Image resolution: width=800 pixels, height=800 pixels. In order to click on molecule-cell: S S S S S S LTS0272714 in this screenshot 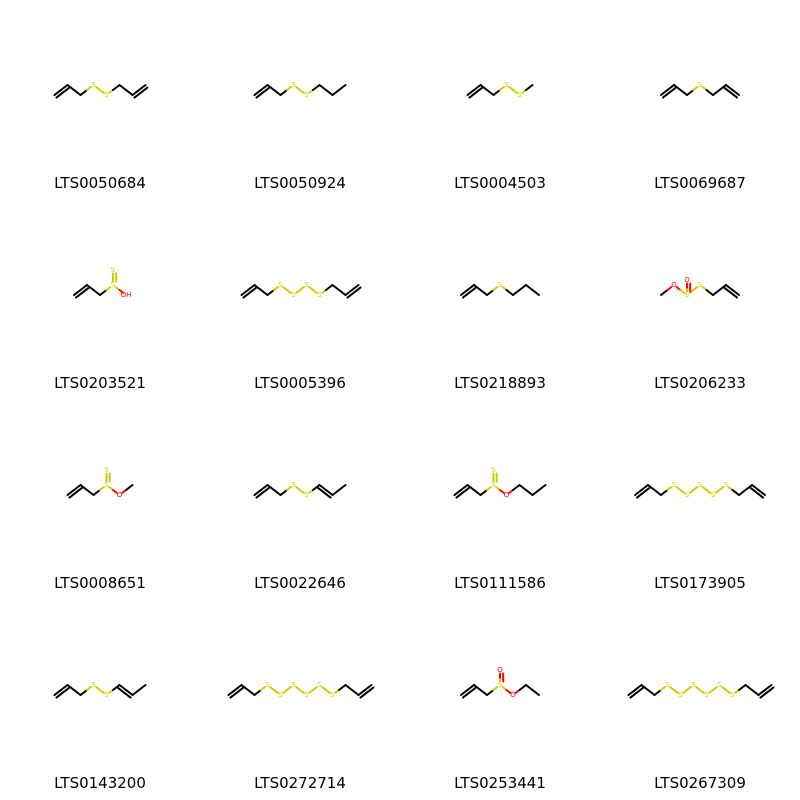, I will do `click(300, 700)`.